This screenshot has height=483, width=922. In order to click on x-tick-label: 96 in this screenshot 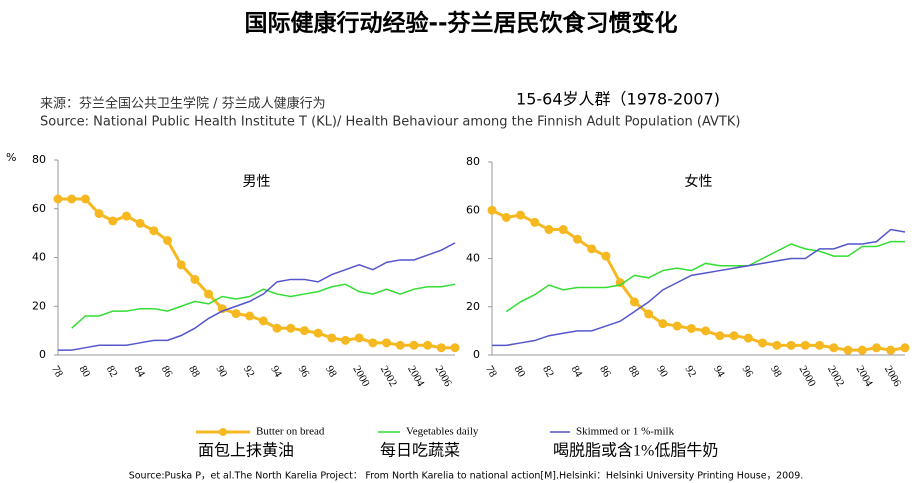, I will do `click(304, 372)`.